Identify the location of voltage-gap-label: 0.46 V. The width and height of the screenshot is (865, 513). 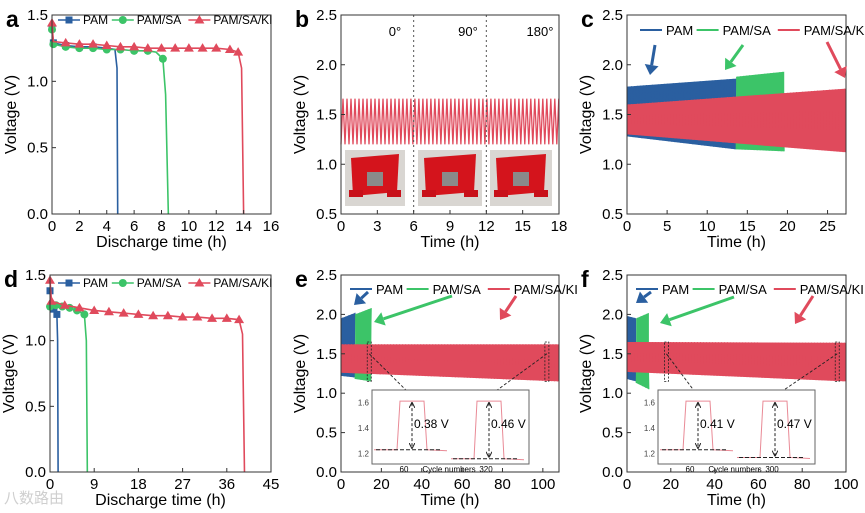
(508, 424).